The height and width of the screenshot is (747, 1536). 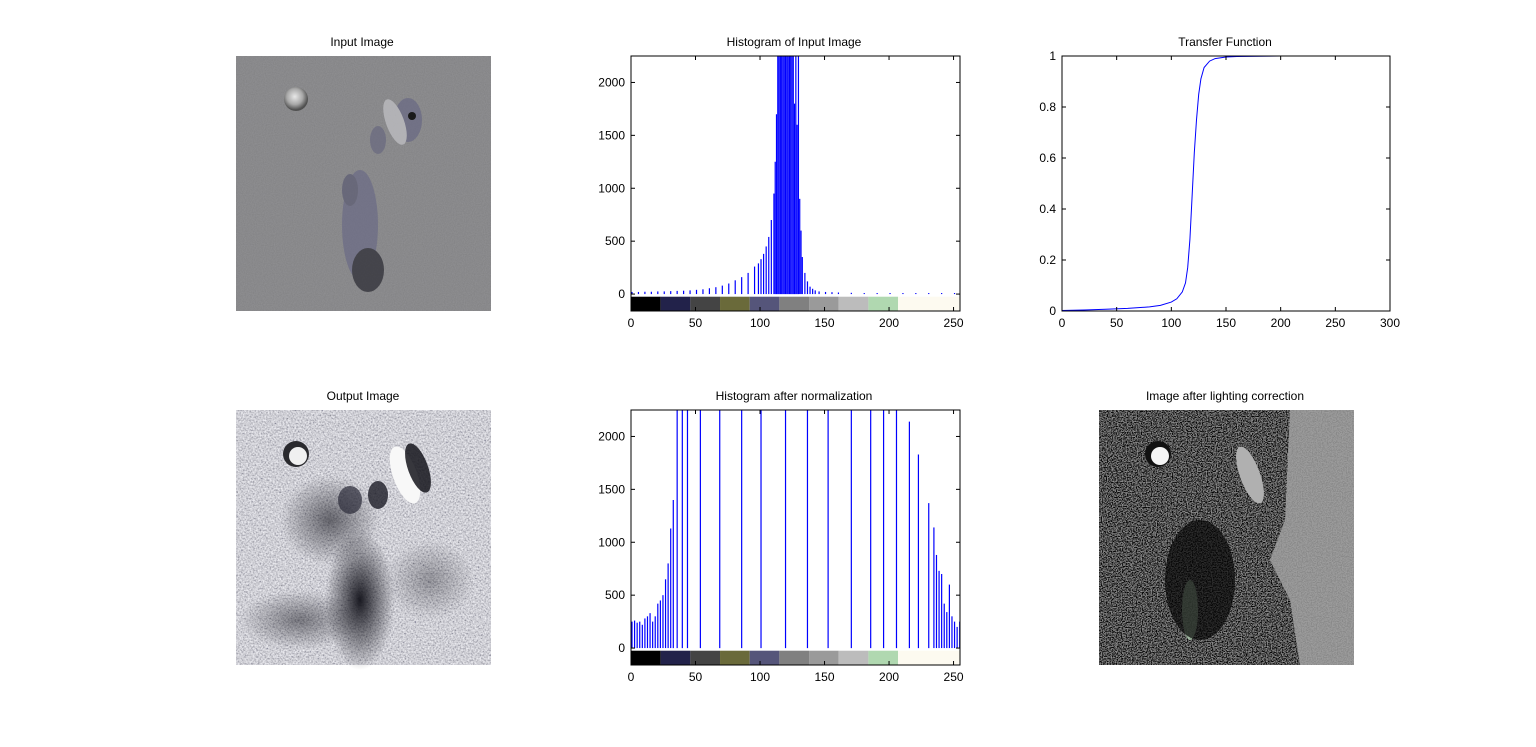 What do you see at coordinates (1047, 107) in the screenshot?
I see `y-tick-label: 0.8` at bounding box center [1047, 107].